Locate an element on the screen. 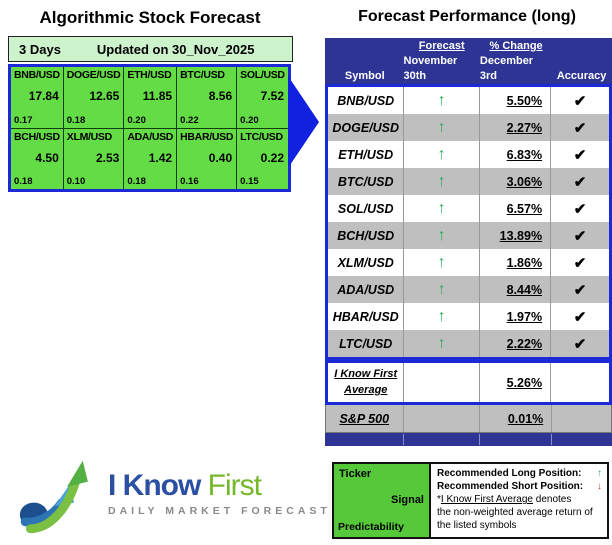 This screenshot has height=545, width=612. performance-row: BCH/USD ↑ 13.89% ✔ is located at coordinates (468, 235).